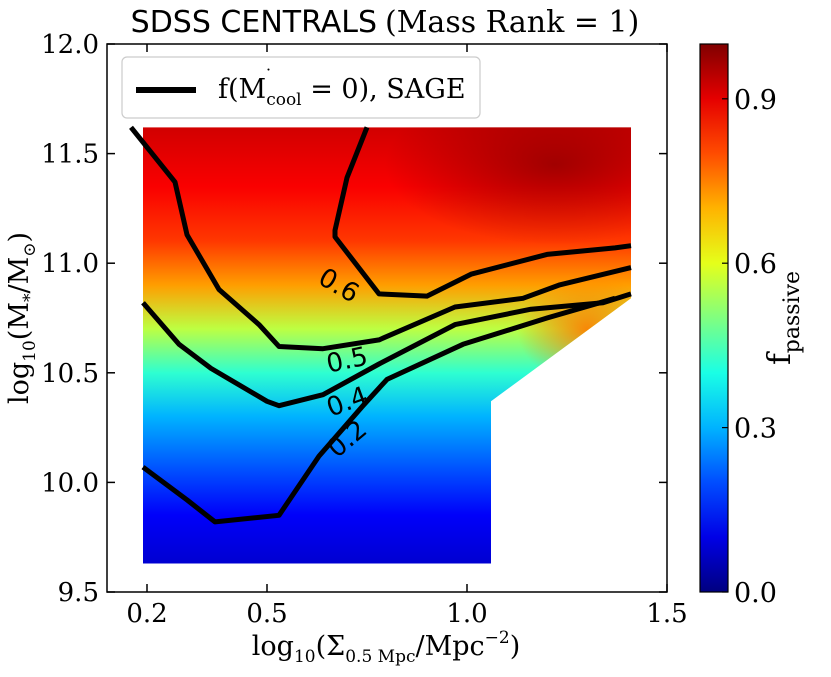 This screenshot has height=677, width=831. I want to click on x-tick-label: 0.2, so click(146, 614).